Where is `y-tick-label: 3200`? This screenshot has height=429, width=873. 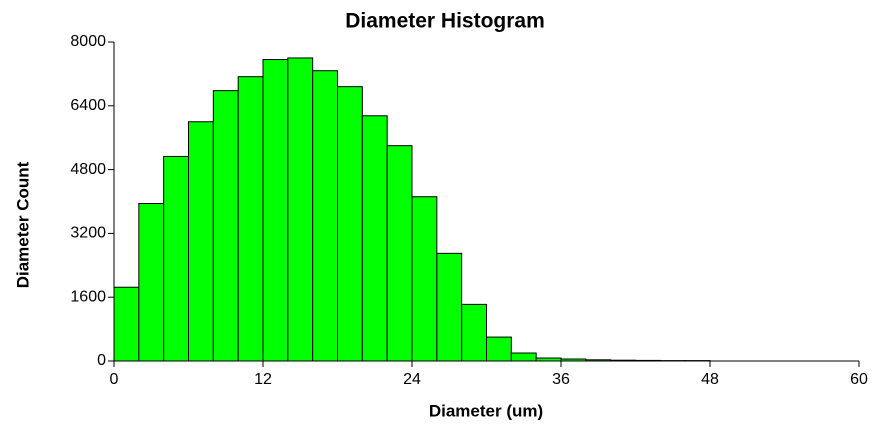 y-tick-label: 3200 is located at coordinates (88, 233).